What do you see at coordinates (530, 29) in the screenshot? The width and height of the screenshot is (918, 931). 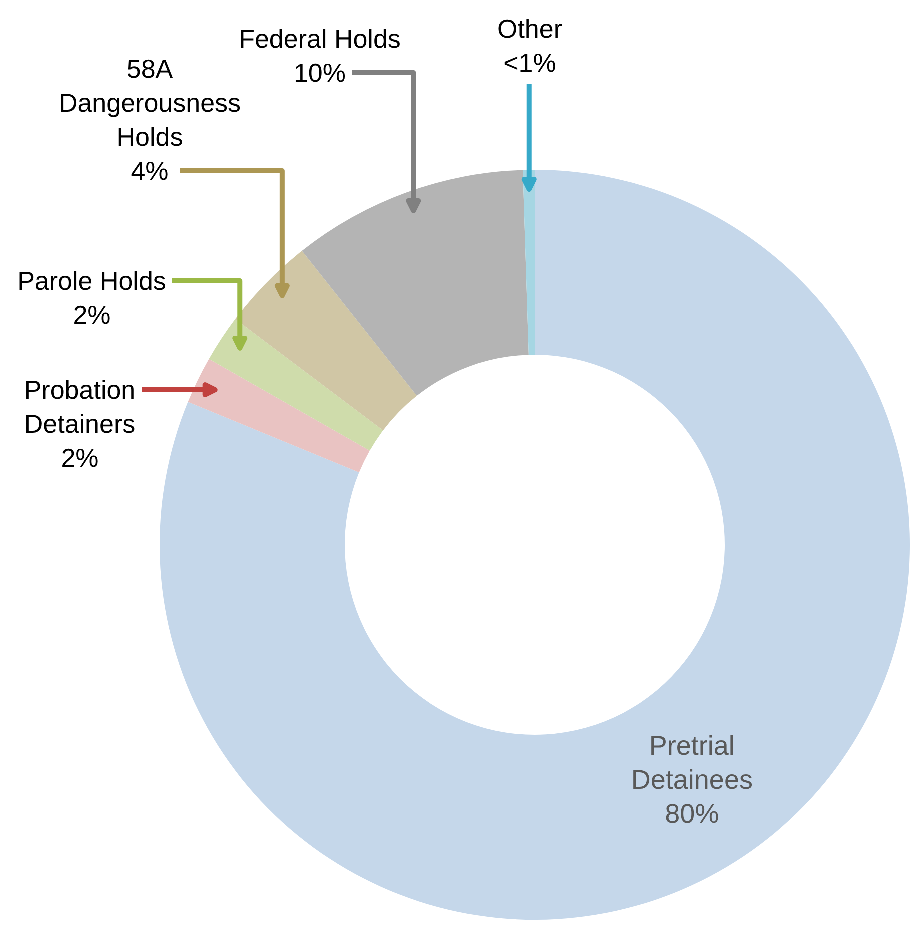 I see `slice-label: Other` at bounding box center [530, 29].